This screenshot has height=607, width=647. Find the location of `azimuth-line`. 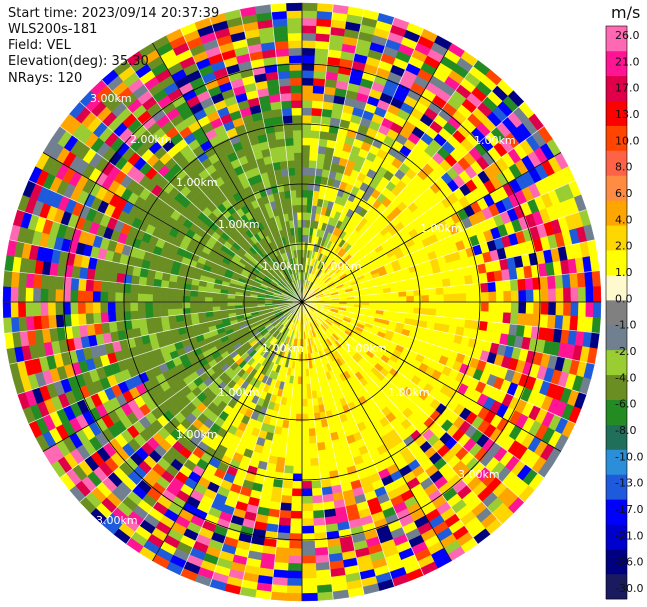

azimuth-line is located at coordinates (227, 172).